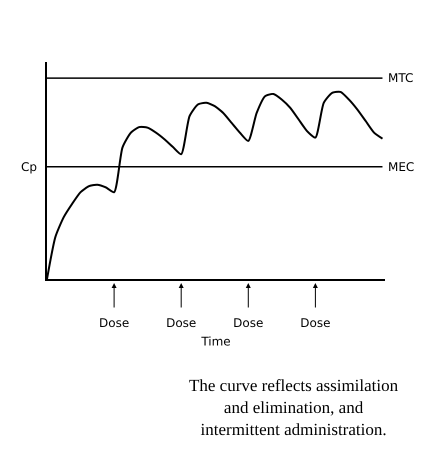 Image resolution: width=430 pixels, height=454 pixels. I want to click on x-axis-title: Time, so click(215, 341).